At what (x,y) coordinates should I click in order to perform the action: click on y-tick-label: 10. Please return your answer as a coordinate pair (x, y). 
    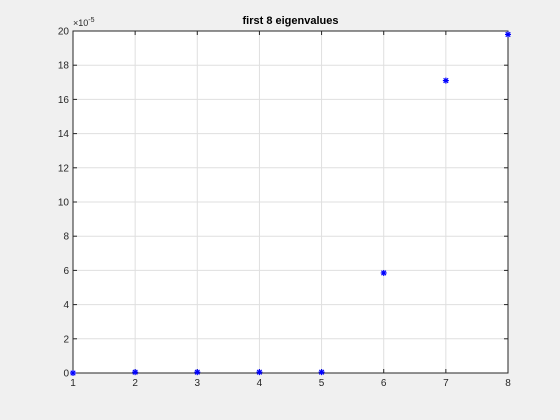
    Looking at the image, I should click on (64, 203).